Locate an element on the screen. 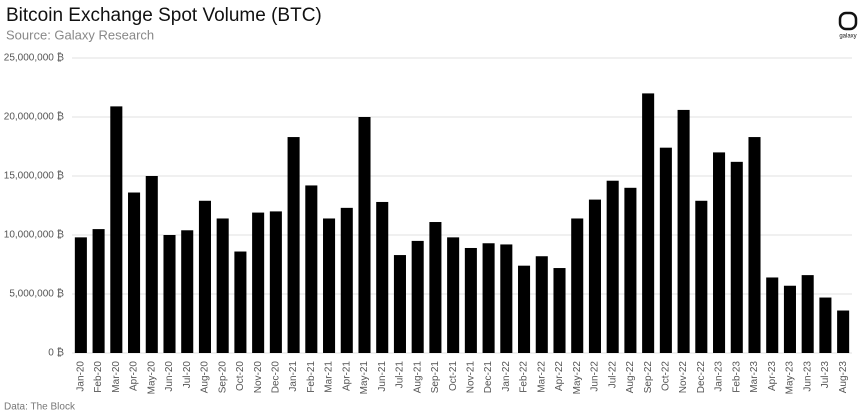 The height and width of the screenshot is (417, 865). logo-icon is located at coordinates (848, 21).